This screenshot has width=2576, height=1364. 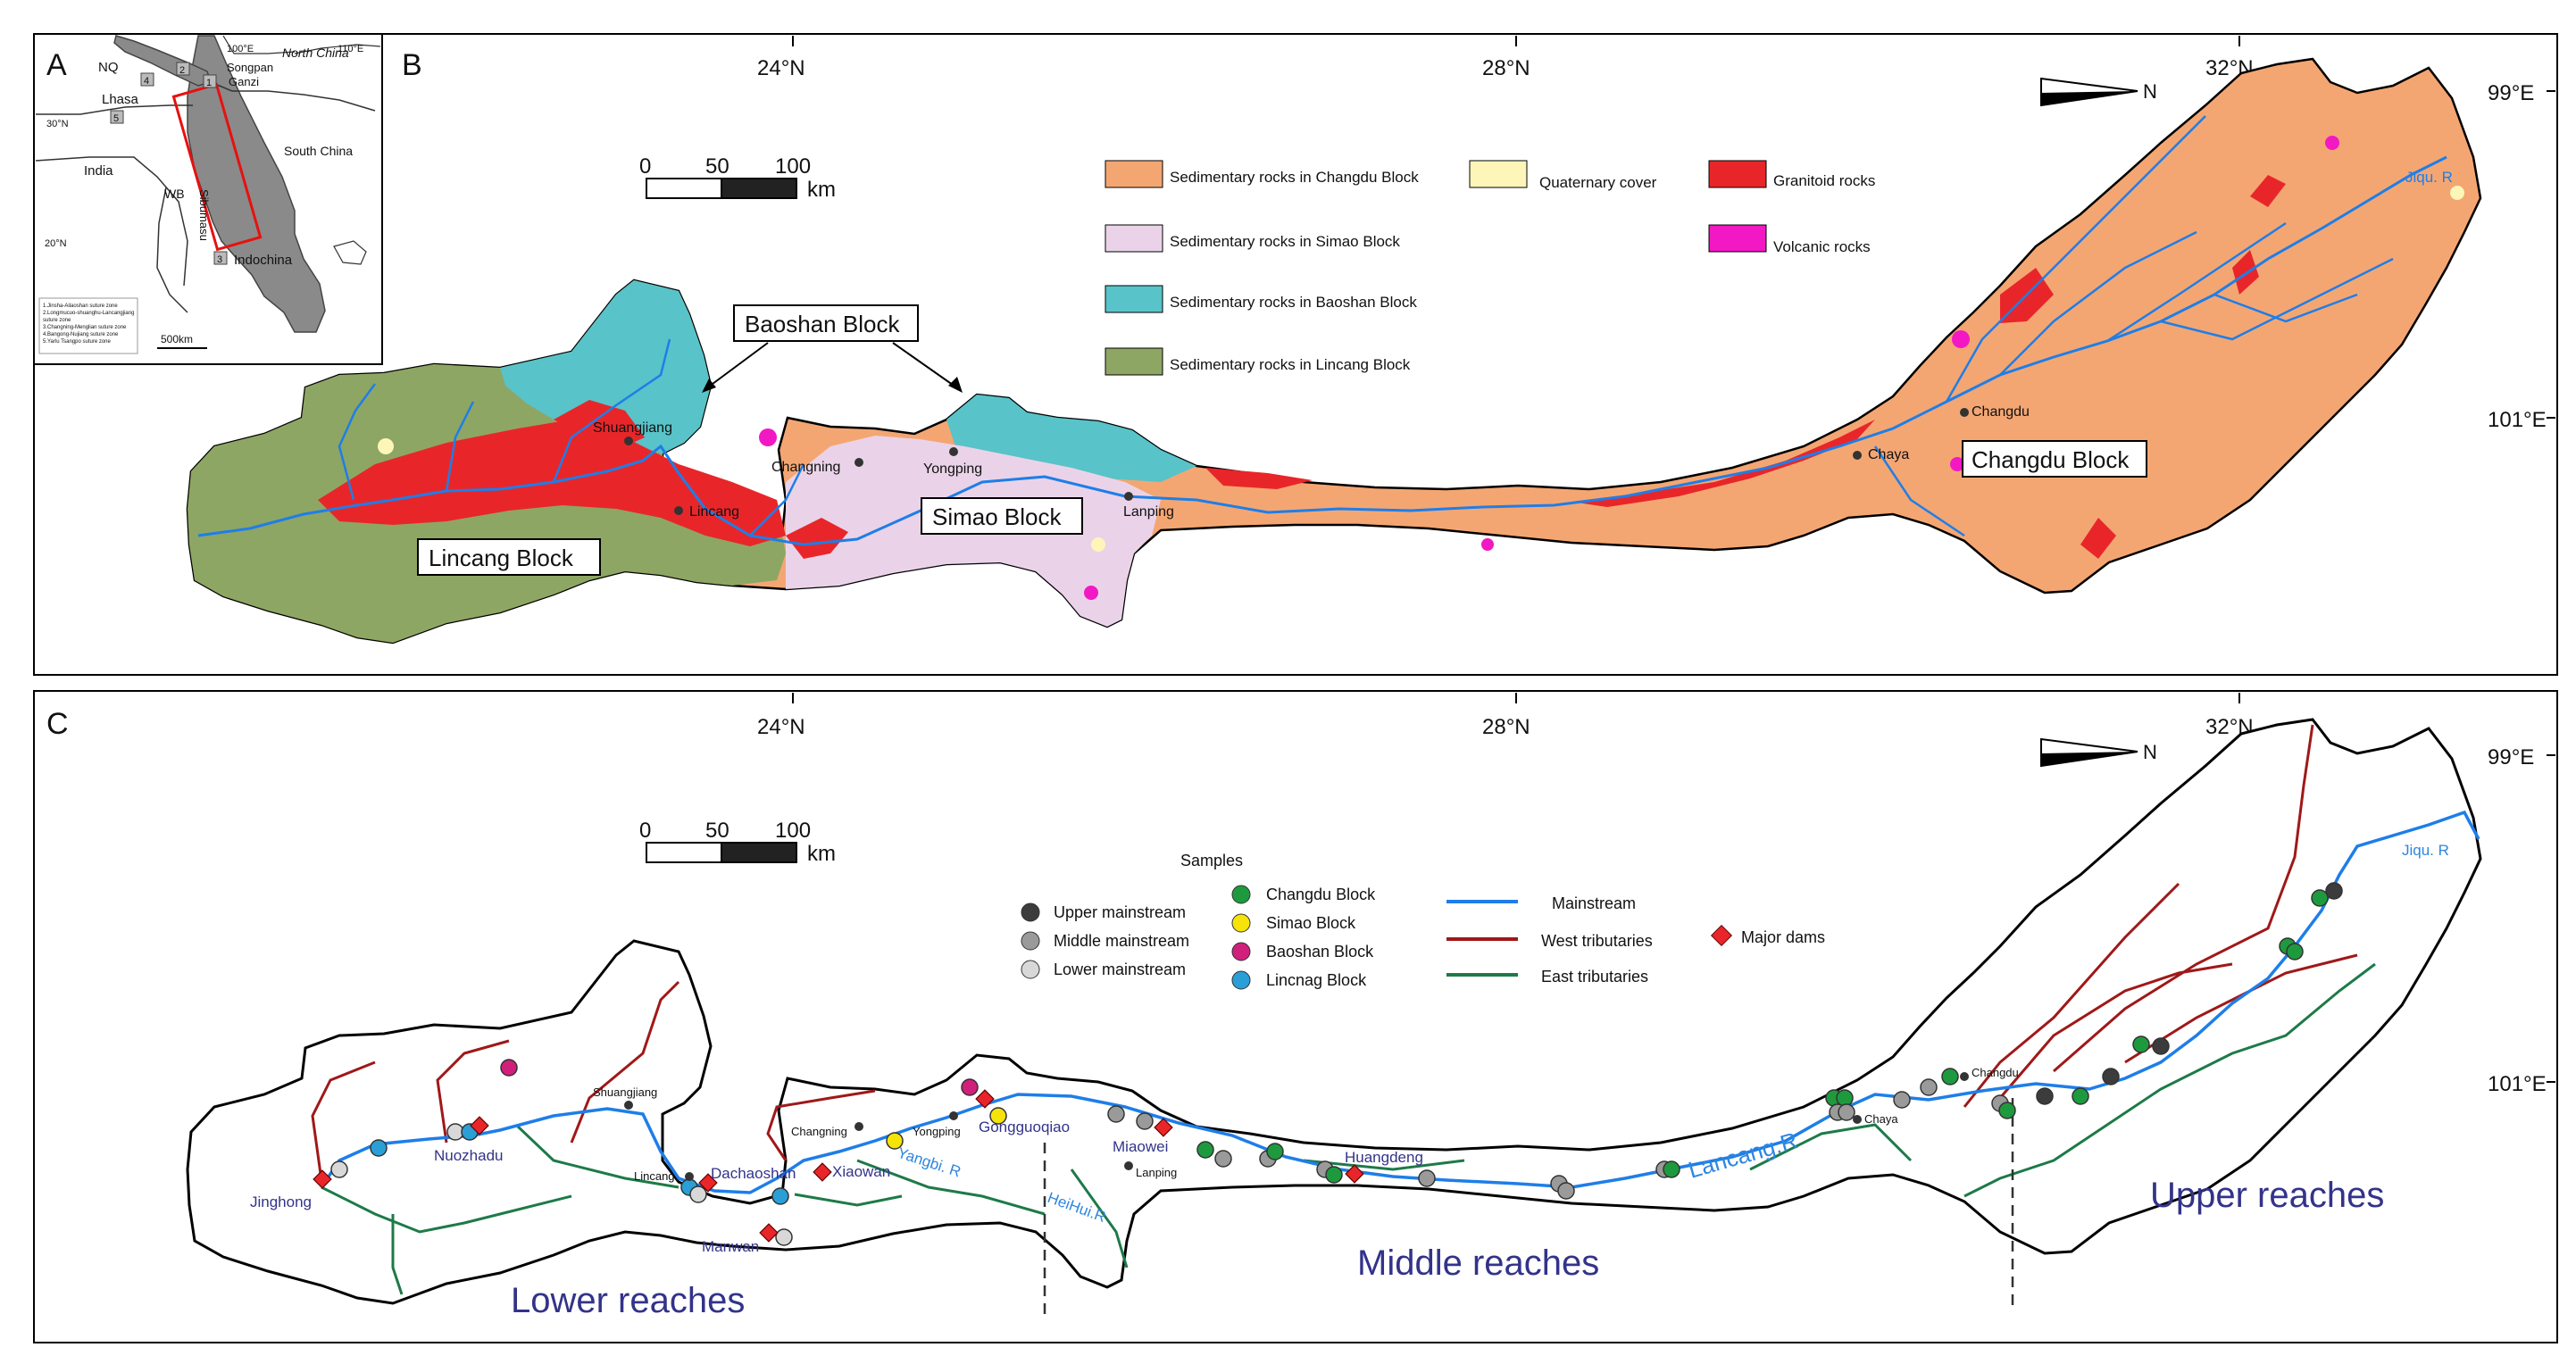 What do you see at coordinates (219, 259) in the screenshot?
I see `svg-text: 3` at bounding box center [219, 259].